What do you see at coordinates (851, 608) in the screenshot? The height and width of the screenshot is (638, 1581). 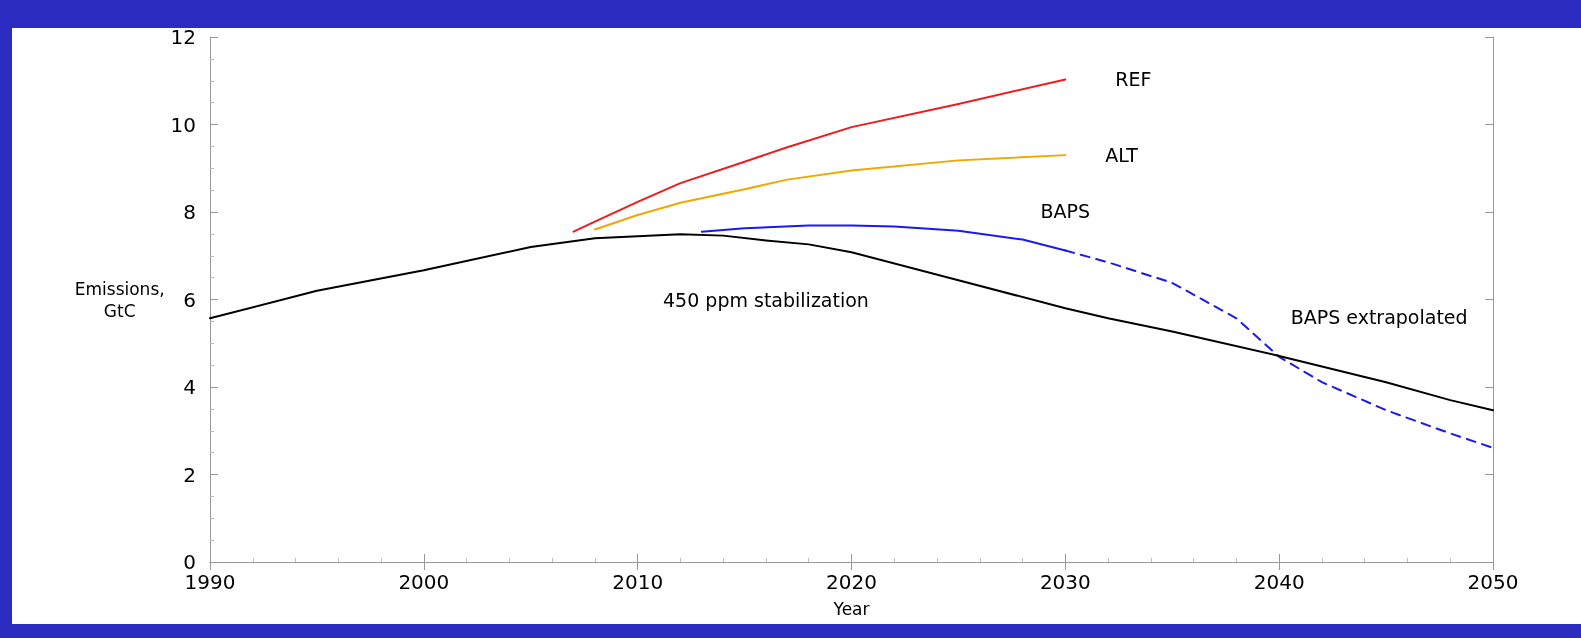 I see `x-axis-title: Year` at bounding box center [851, 608].